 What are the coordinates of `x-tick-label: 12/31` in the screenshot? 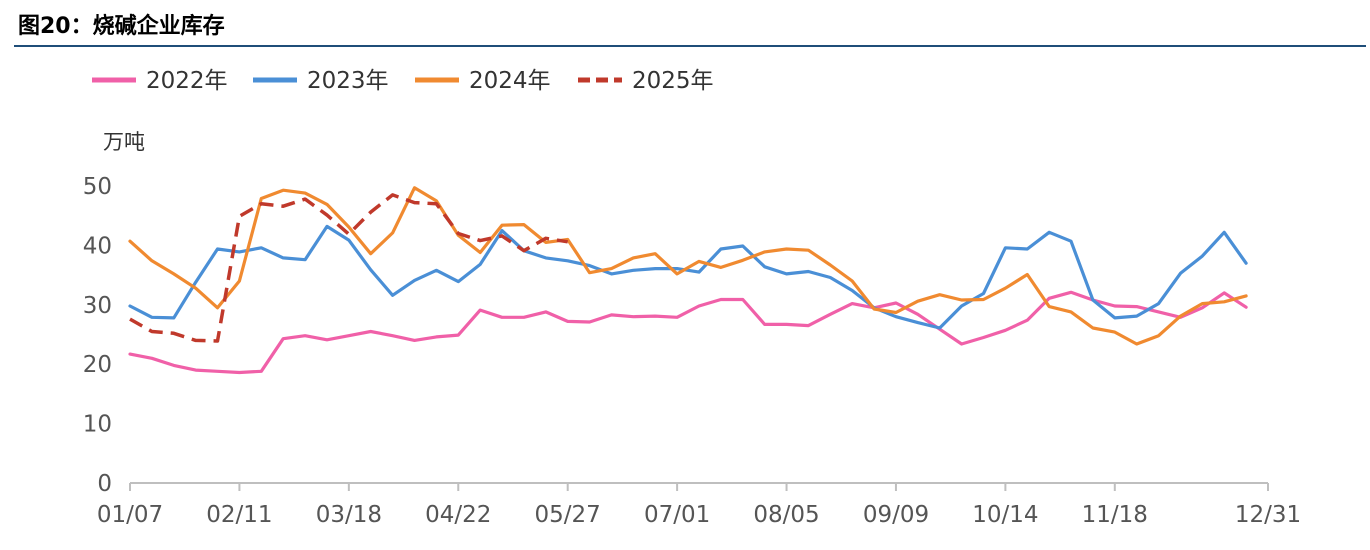 It's located at (1268, 515).